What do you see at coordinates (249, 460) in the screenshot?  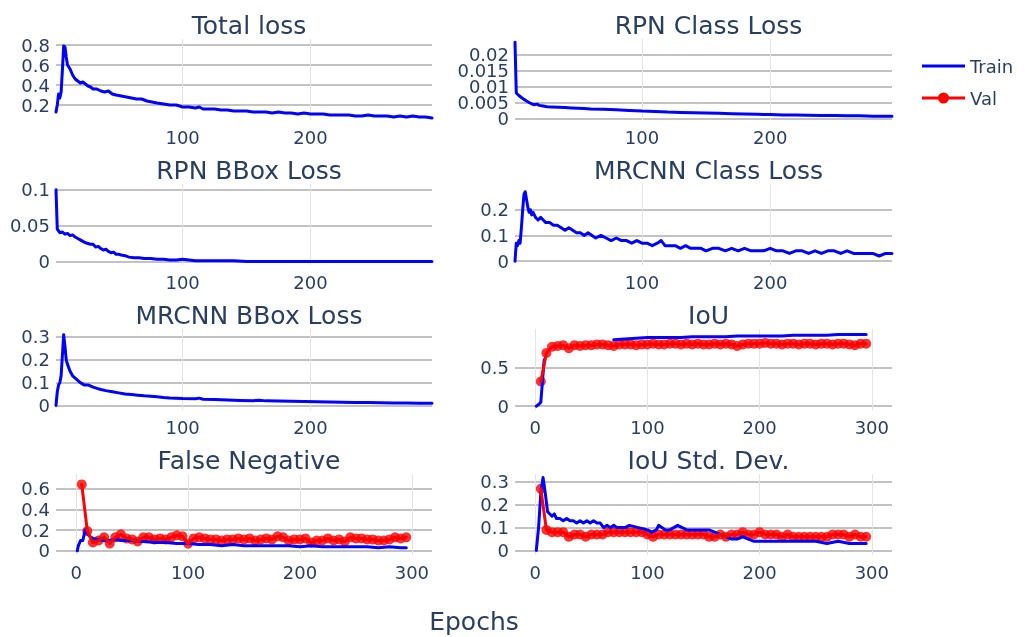 I see `chart-title: False Negative` at bounding box center [249, 460].